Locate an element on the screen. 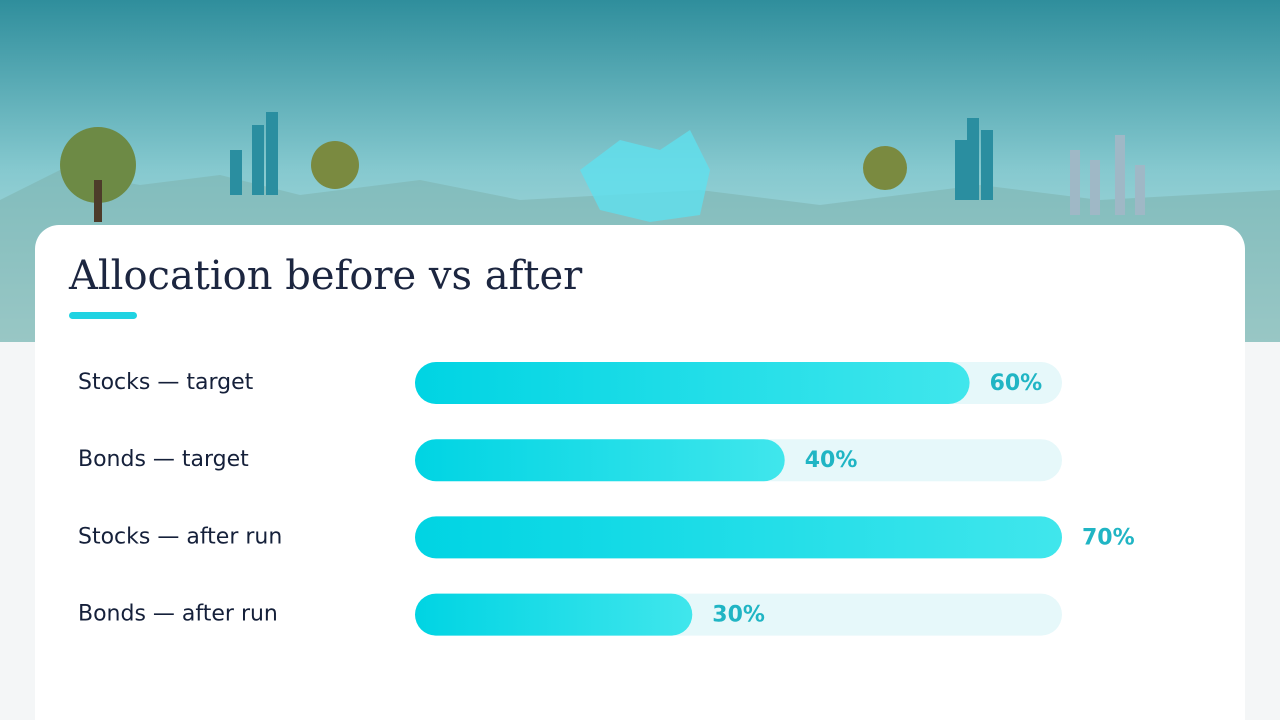 The height and width of the screenshot is (720, 1280). value-label: 40% is located at coordinates (831, 460).